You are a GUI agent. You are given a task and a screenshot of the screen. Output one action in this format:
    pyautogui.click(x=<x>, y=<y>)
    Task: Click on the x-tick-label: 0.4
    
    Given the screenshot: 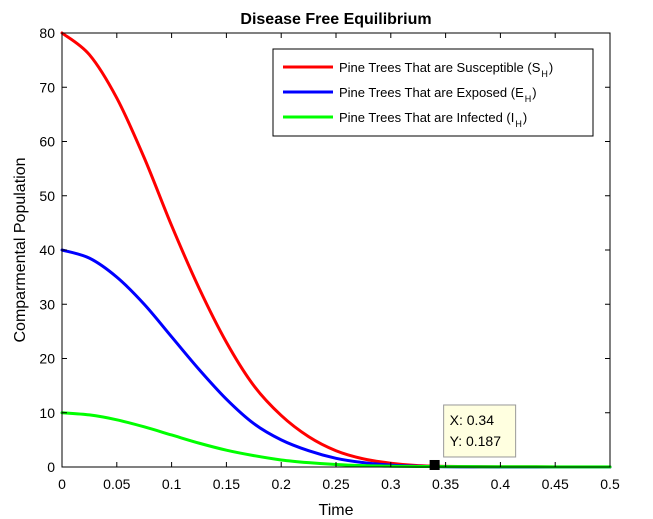 What is the action you would take?
    pyautogui.click(x=501, y=484)
    